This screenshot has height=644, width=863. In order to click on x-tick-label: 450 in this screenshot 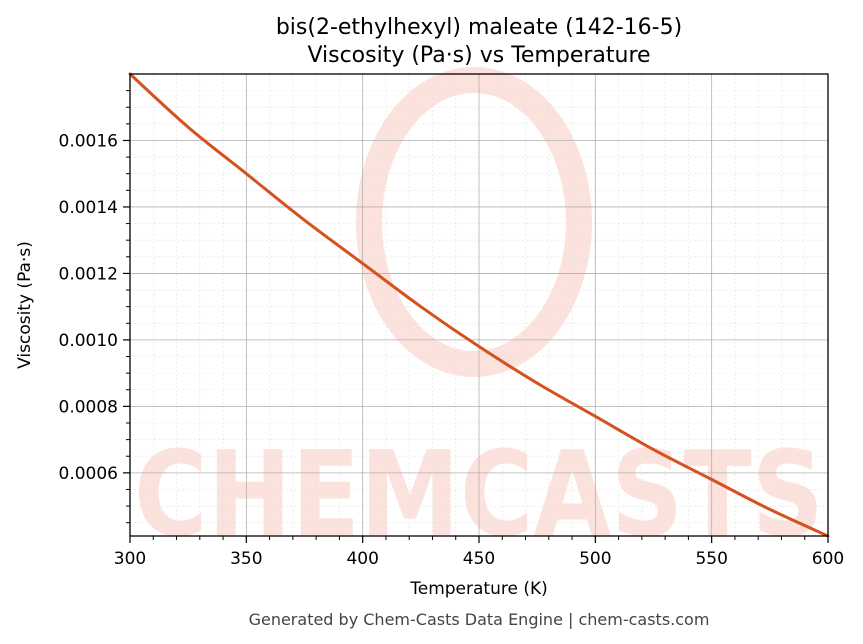, I will do `click(479, 559)`.